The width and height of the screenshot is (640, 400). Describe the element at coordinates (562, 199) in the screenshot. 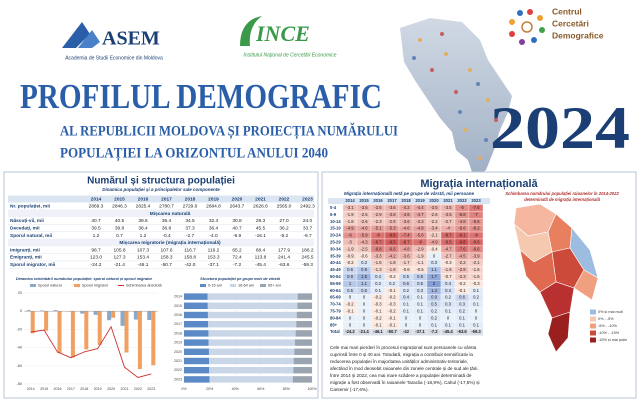

I see `map-title: determinată de migrația internațională` at that location.